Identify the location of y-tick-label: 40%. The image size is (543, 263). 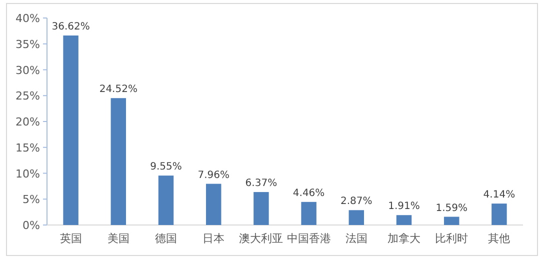
(28, 18).